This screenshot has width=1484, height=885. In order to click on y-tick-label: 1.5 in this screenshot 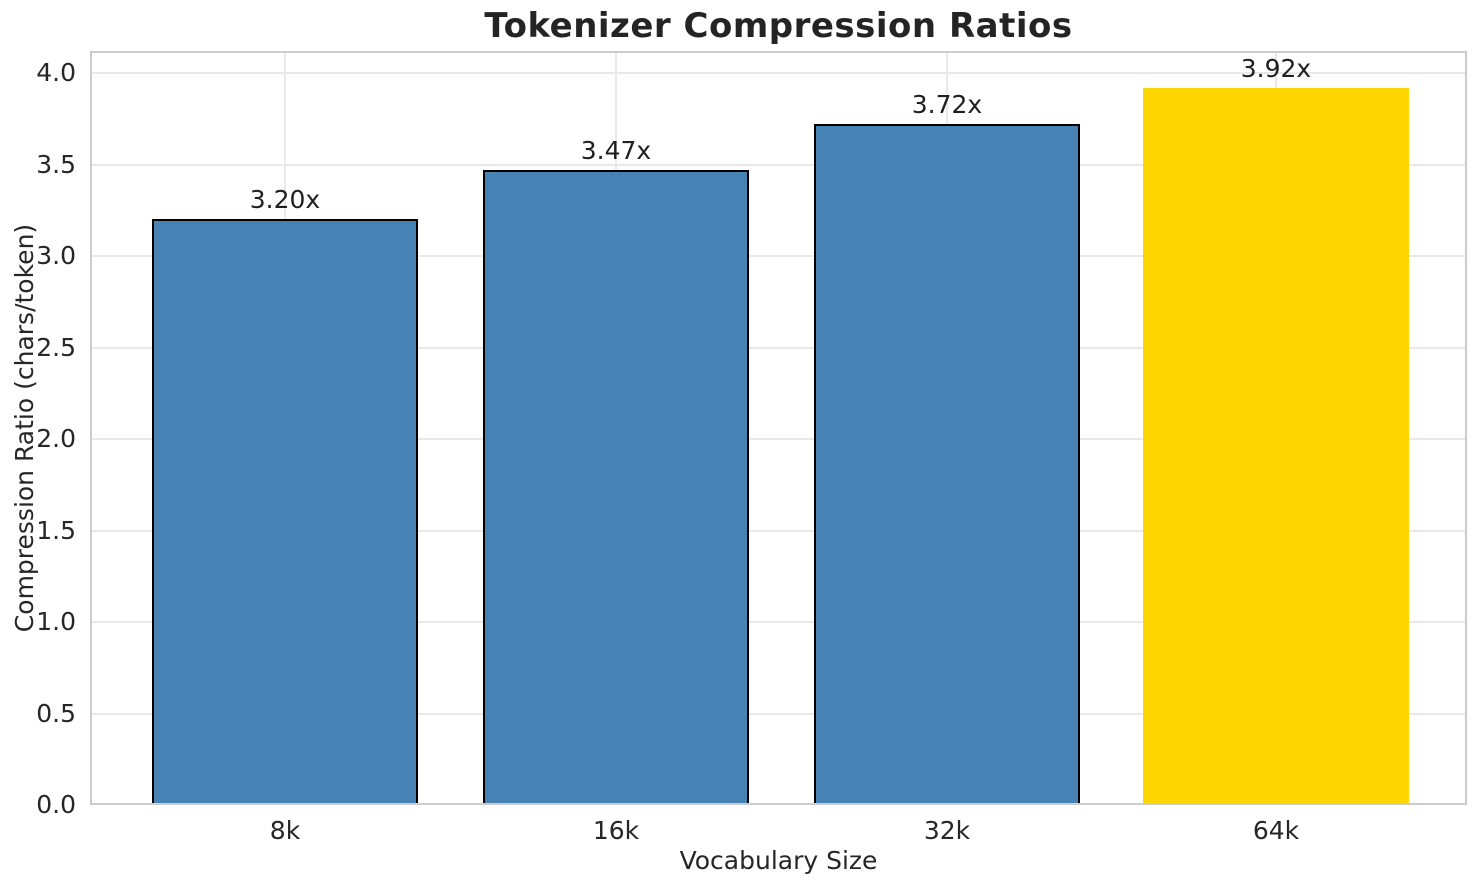, I will do `click(56, 530)`.